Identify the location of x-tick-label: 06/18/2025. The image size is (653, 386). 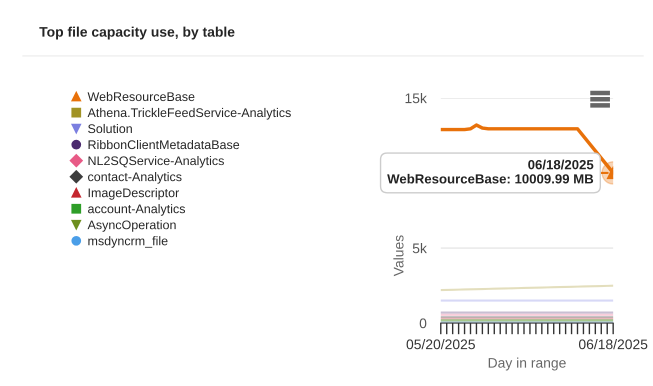
(613, 344).